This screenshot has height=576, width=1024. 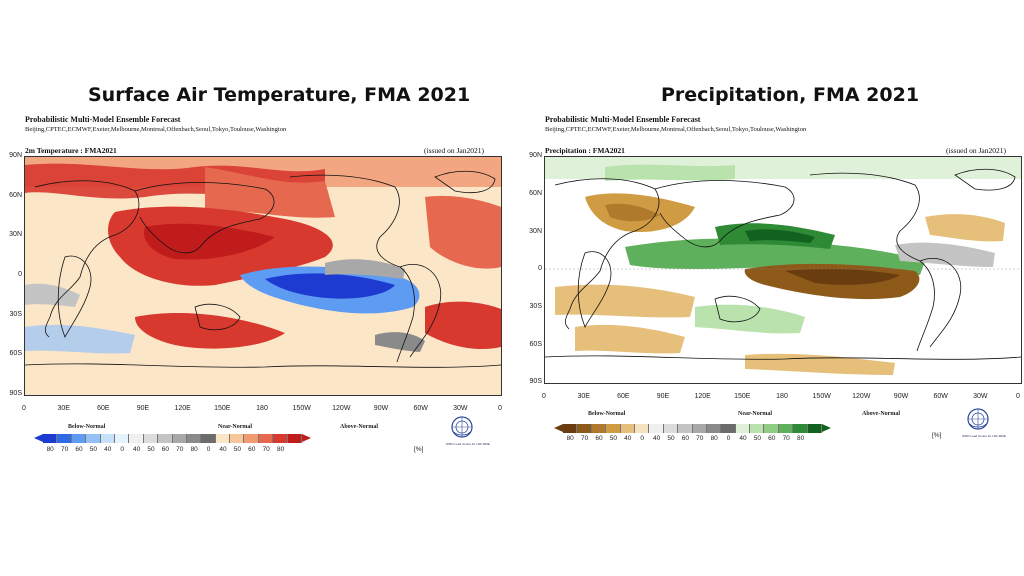 I want to click on left-lon-label: 30E, so click(x=63, y=408).